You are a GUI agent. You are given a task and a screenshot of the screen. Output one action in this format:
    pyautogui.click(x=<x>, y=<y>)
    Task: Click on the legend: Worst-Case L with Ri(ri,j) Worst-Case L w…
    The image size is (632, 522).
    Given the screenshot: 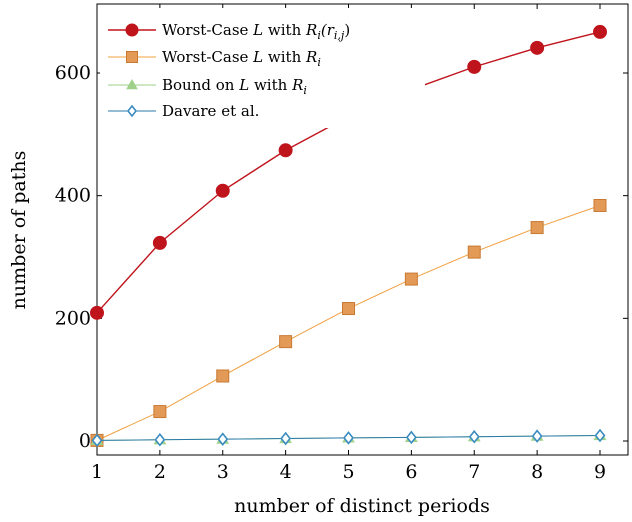 What is the action you would take?
    pyautogui.click(x=262, y=68)
    